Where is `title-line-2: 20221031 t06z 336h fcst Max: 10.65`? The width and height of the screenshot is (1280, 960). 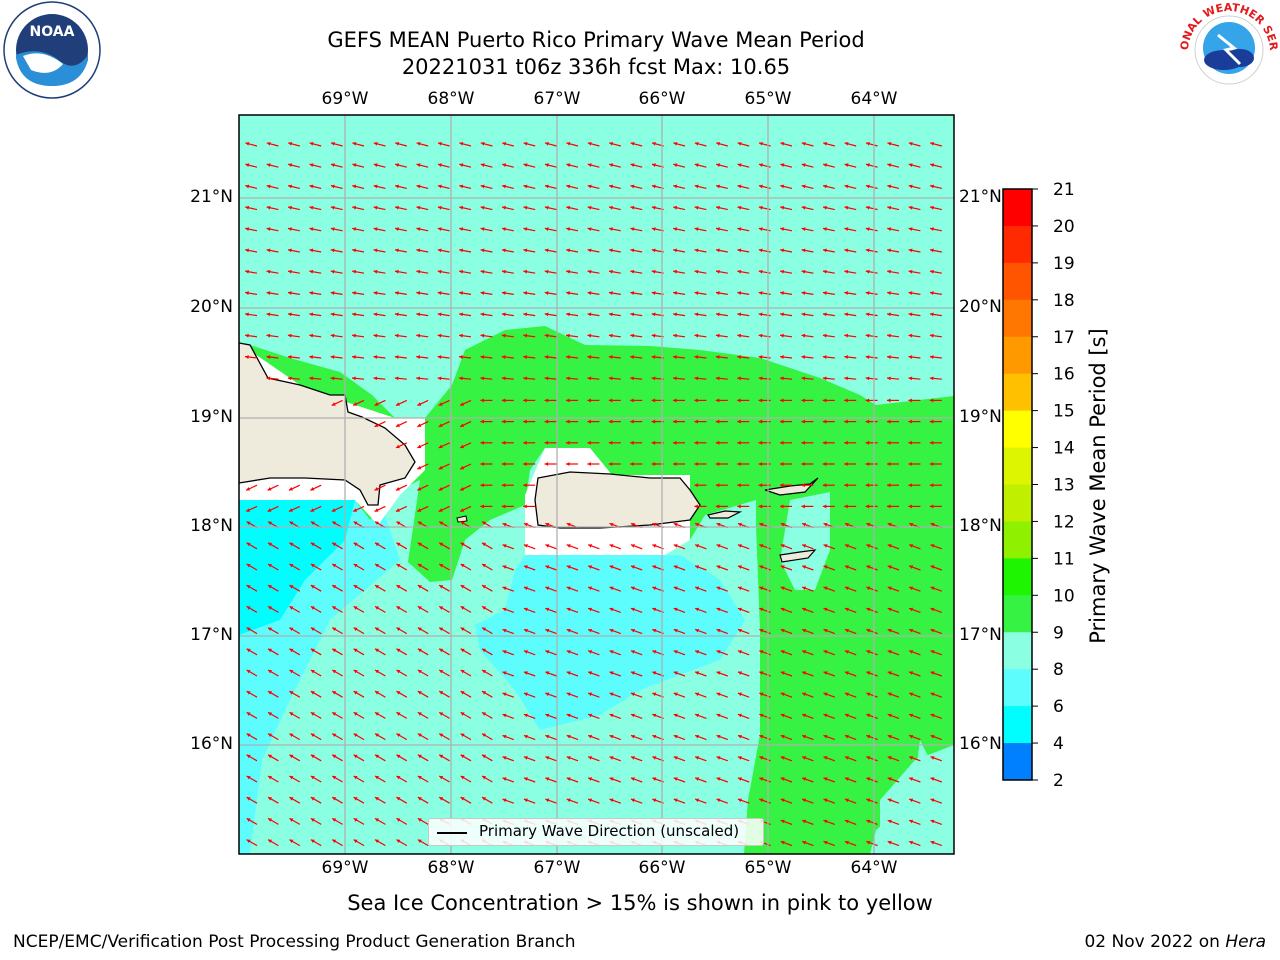
title-line-2: 20221031 t06z 336h fcst Max: 10.65 is located at coordinates (596, 67).